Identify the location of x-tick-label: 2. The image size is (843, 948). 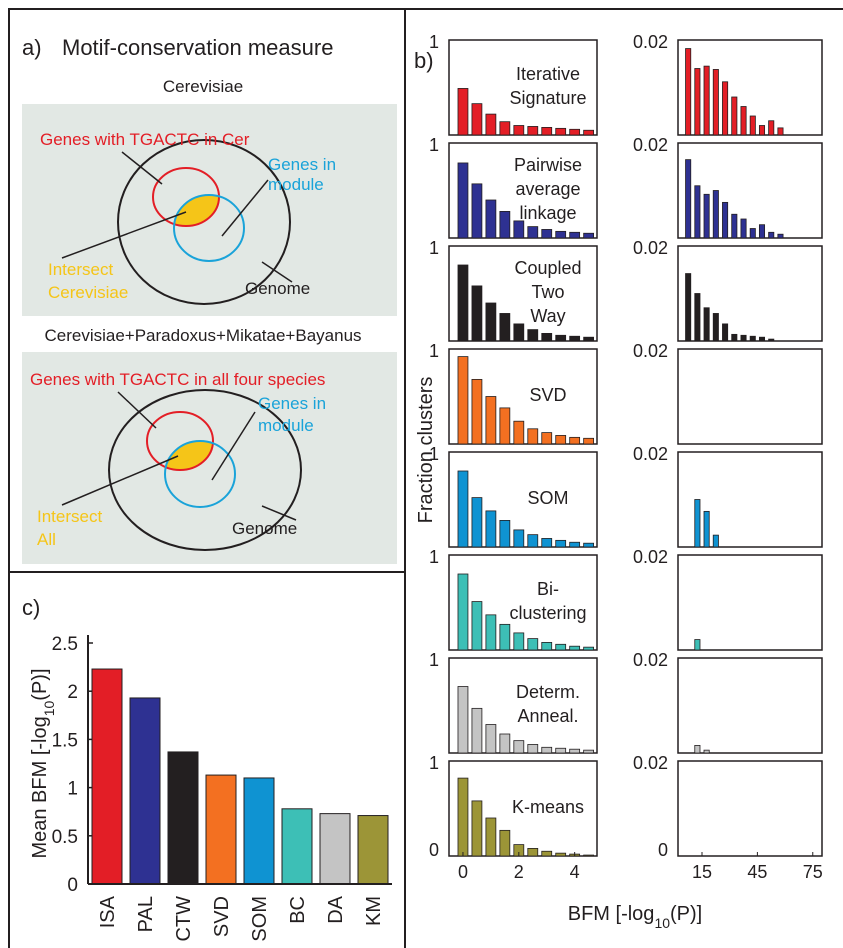
(519, 872).